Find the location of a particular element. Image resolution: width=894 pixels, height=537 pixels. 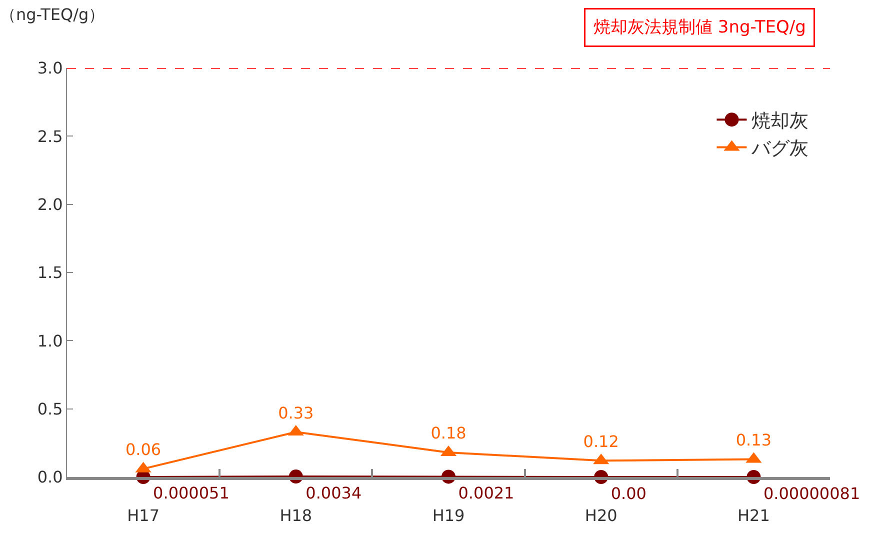

data-label: 0.18 is located at coordinates (448, 433).